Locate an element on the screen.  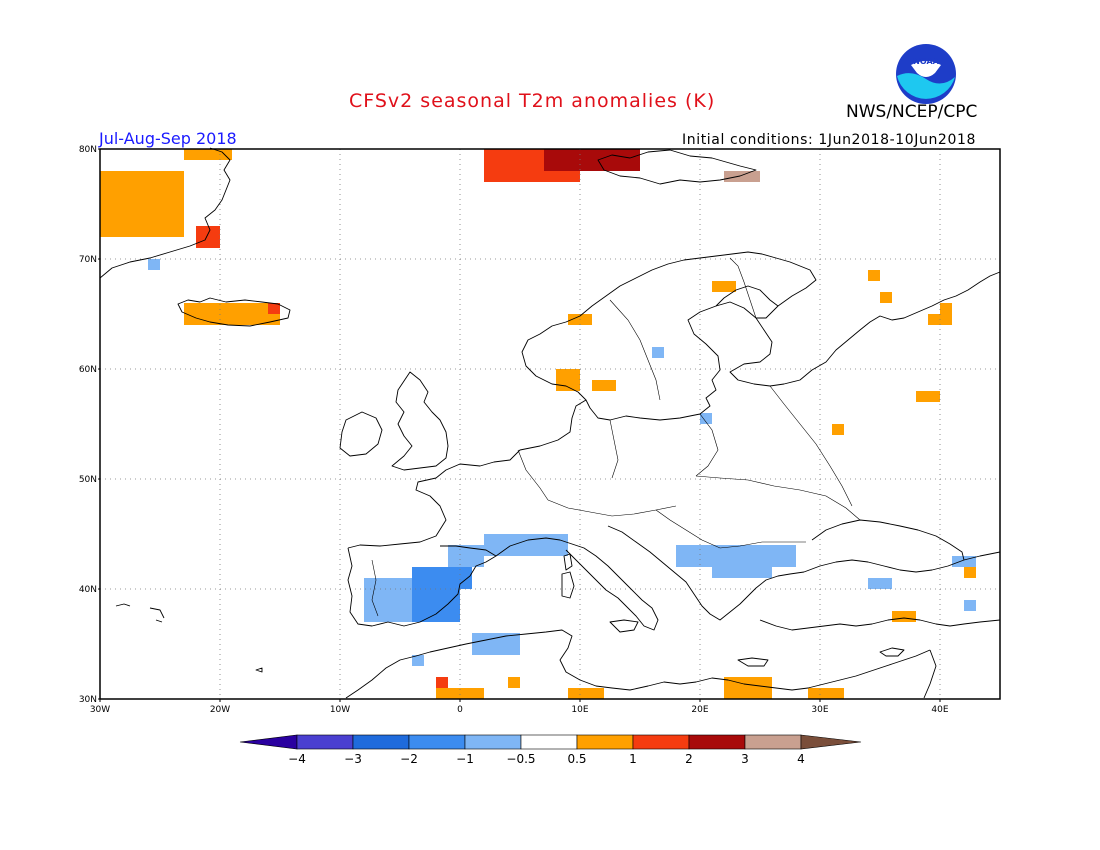
lon-label: 30E is located at coordinates (819, 710).